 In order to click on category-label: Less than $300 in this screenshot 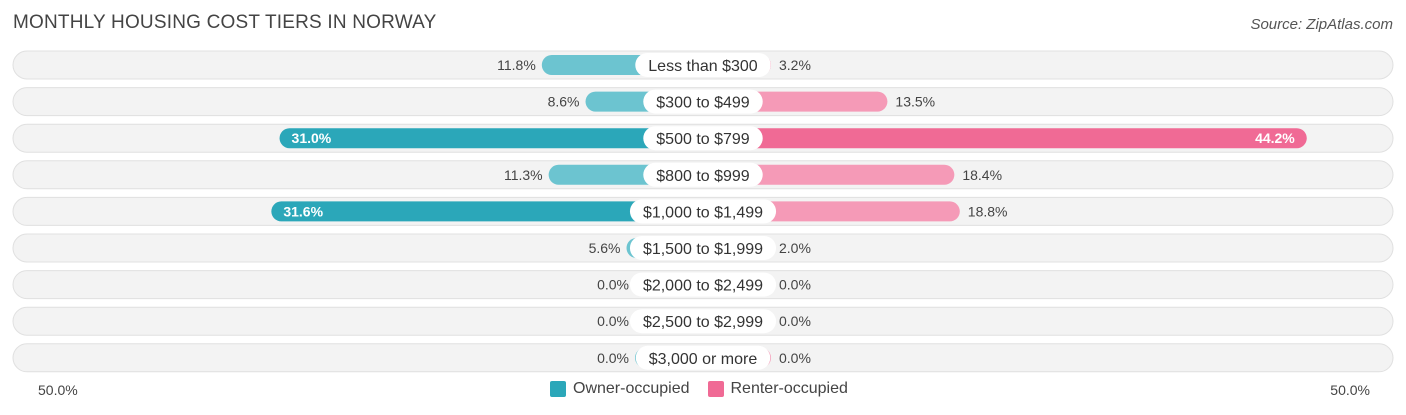, I will do `click(703, 66)`.